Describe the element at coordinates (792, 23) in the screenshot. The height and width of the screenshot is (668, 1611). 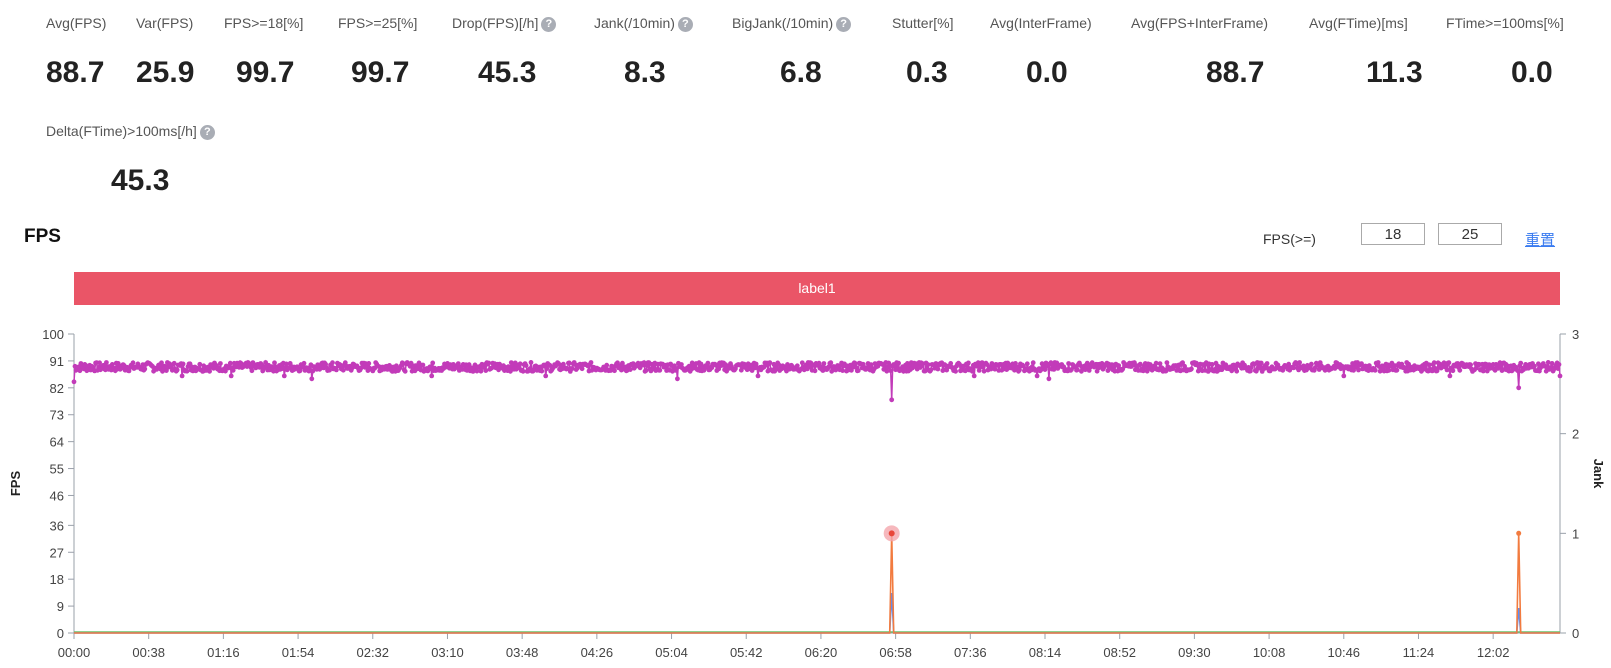
I see `metric-label: BigJank(/10min)?` at that location.